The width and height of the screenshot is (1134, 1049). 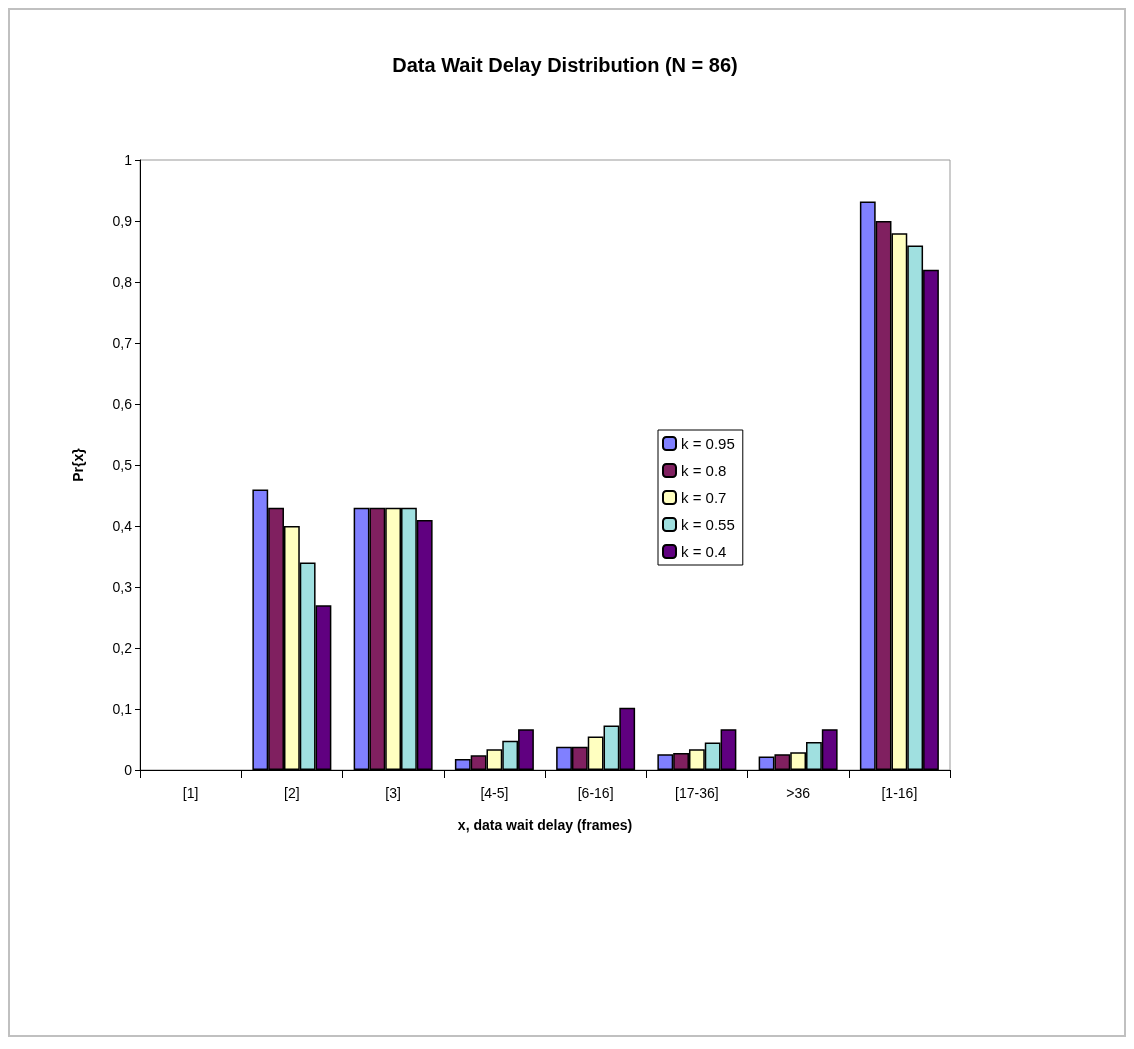 What do you see at coordinates (122, 465) in the screenshot?
I see `y-tick-label: 0,5` at bounding box center [122, 465].